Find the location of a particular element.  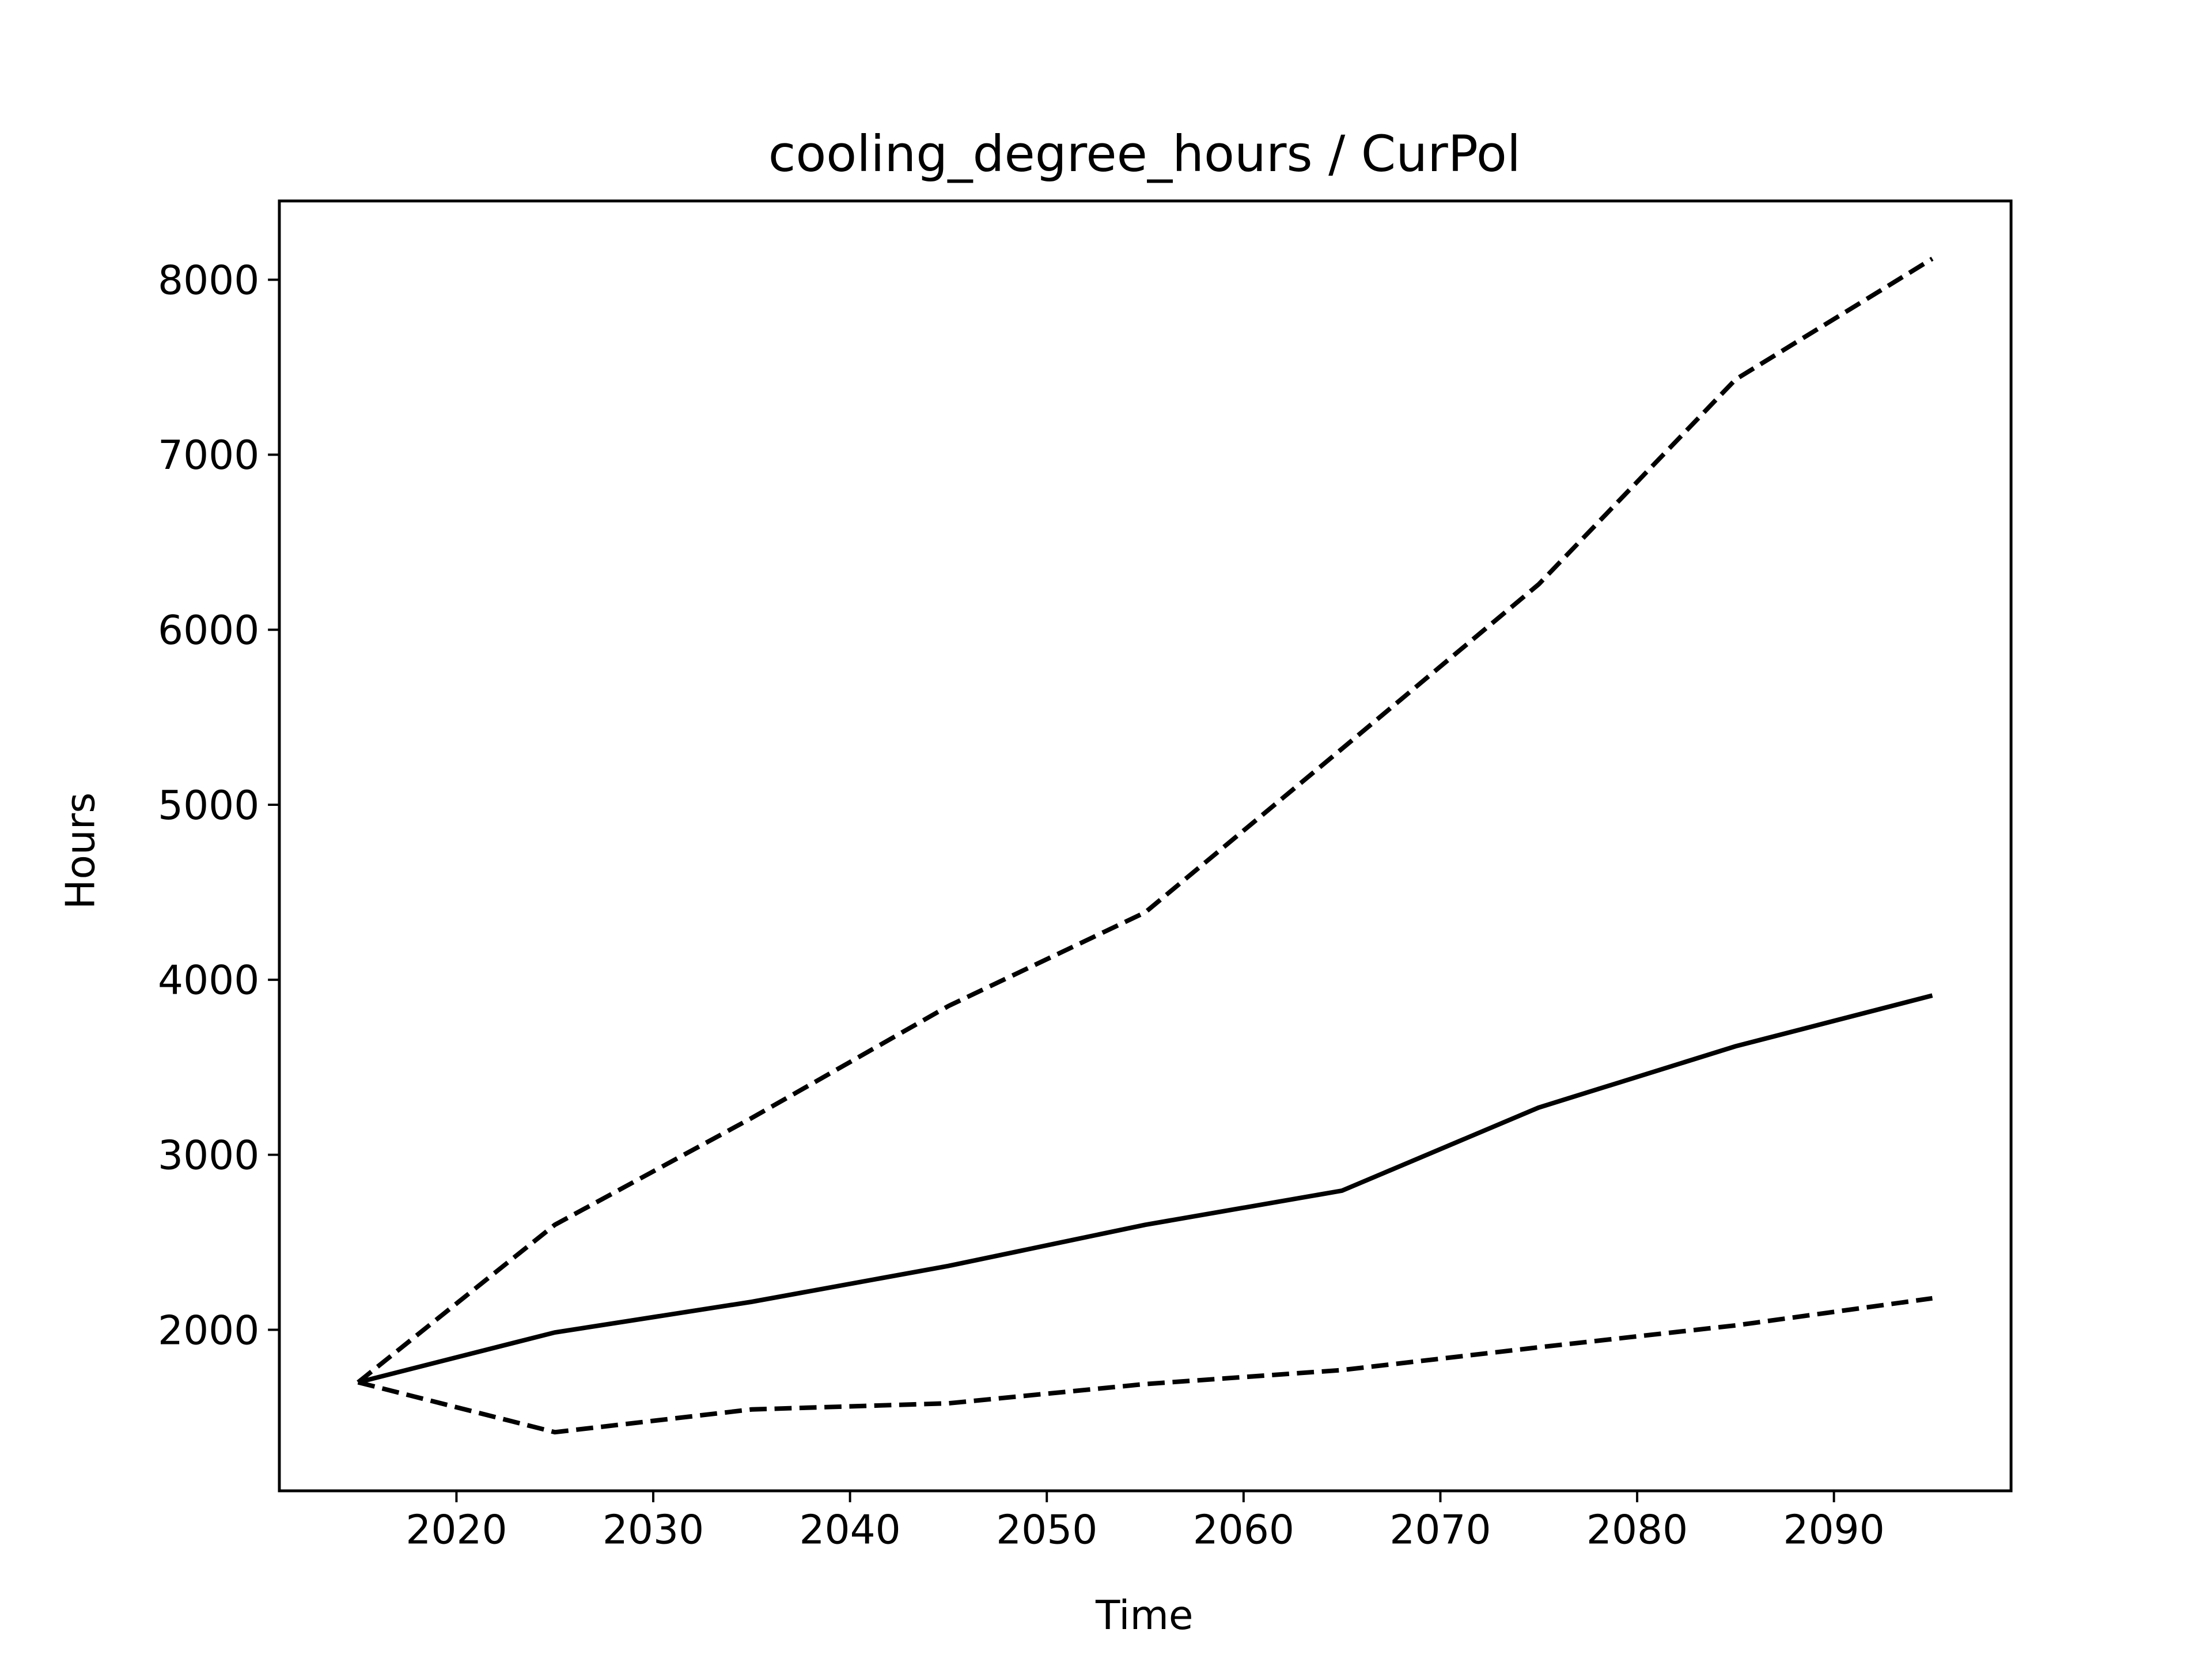

y-axis-label: Hours is located at coordinates (81, 851).